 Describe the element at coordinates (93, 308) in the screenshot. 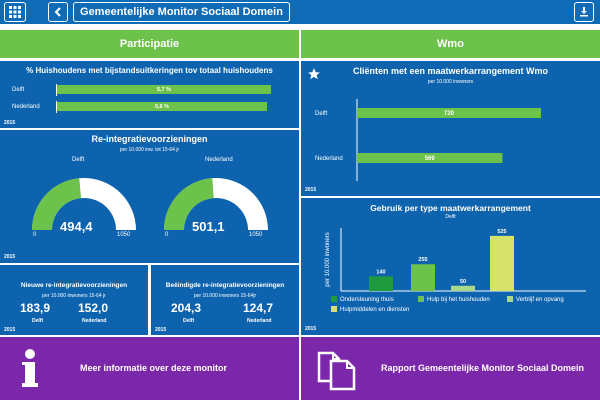

I see `nieuwe-nederland-value: 152,0` at that location.